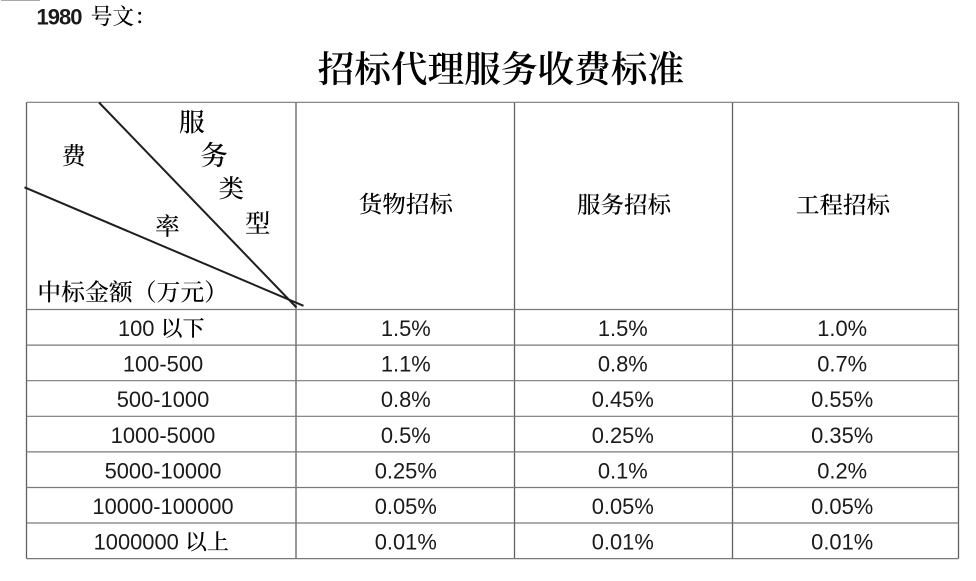 This screenshot has height=581, width=976. I want to click on svg-text: 0.2%, so click(842, 470).